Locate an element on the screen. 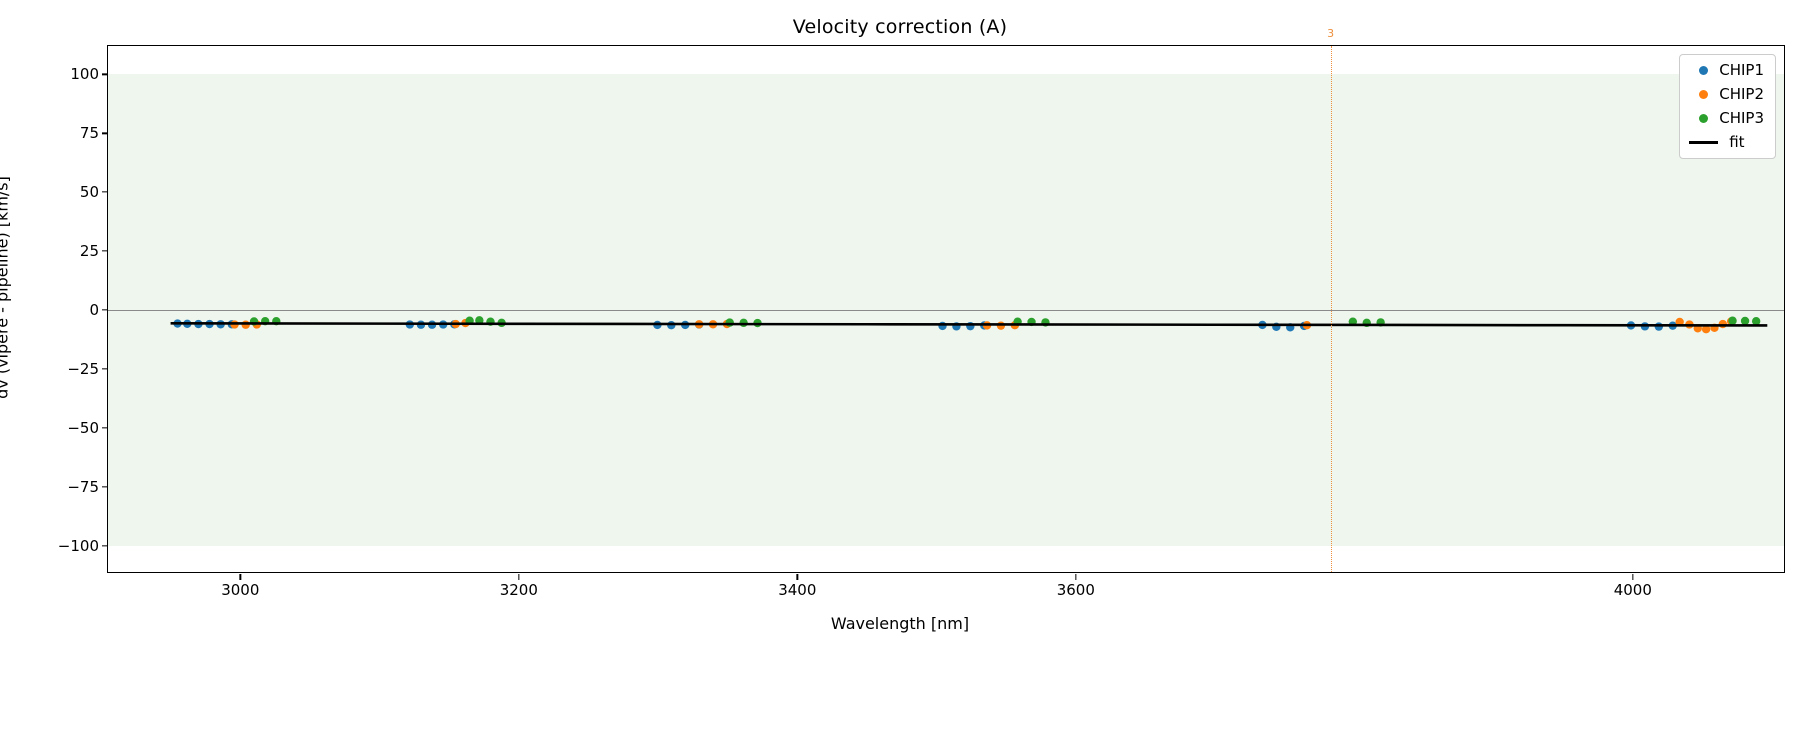 The width and height of the screenshot is (1800, 750). annotation-vline is located at coordinates (1331, 309).